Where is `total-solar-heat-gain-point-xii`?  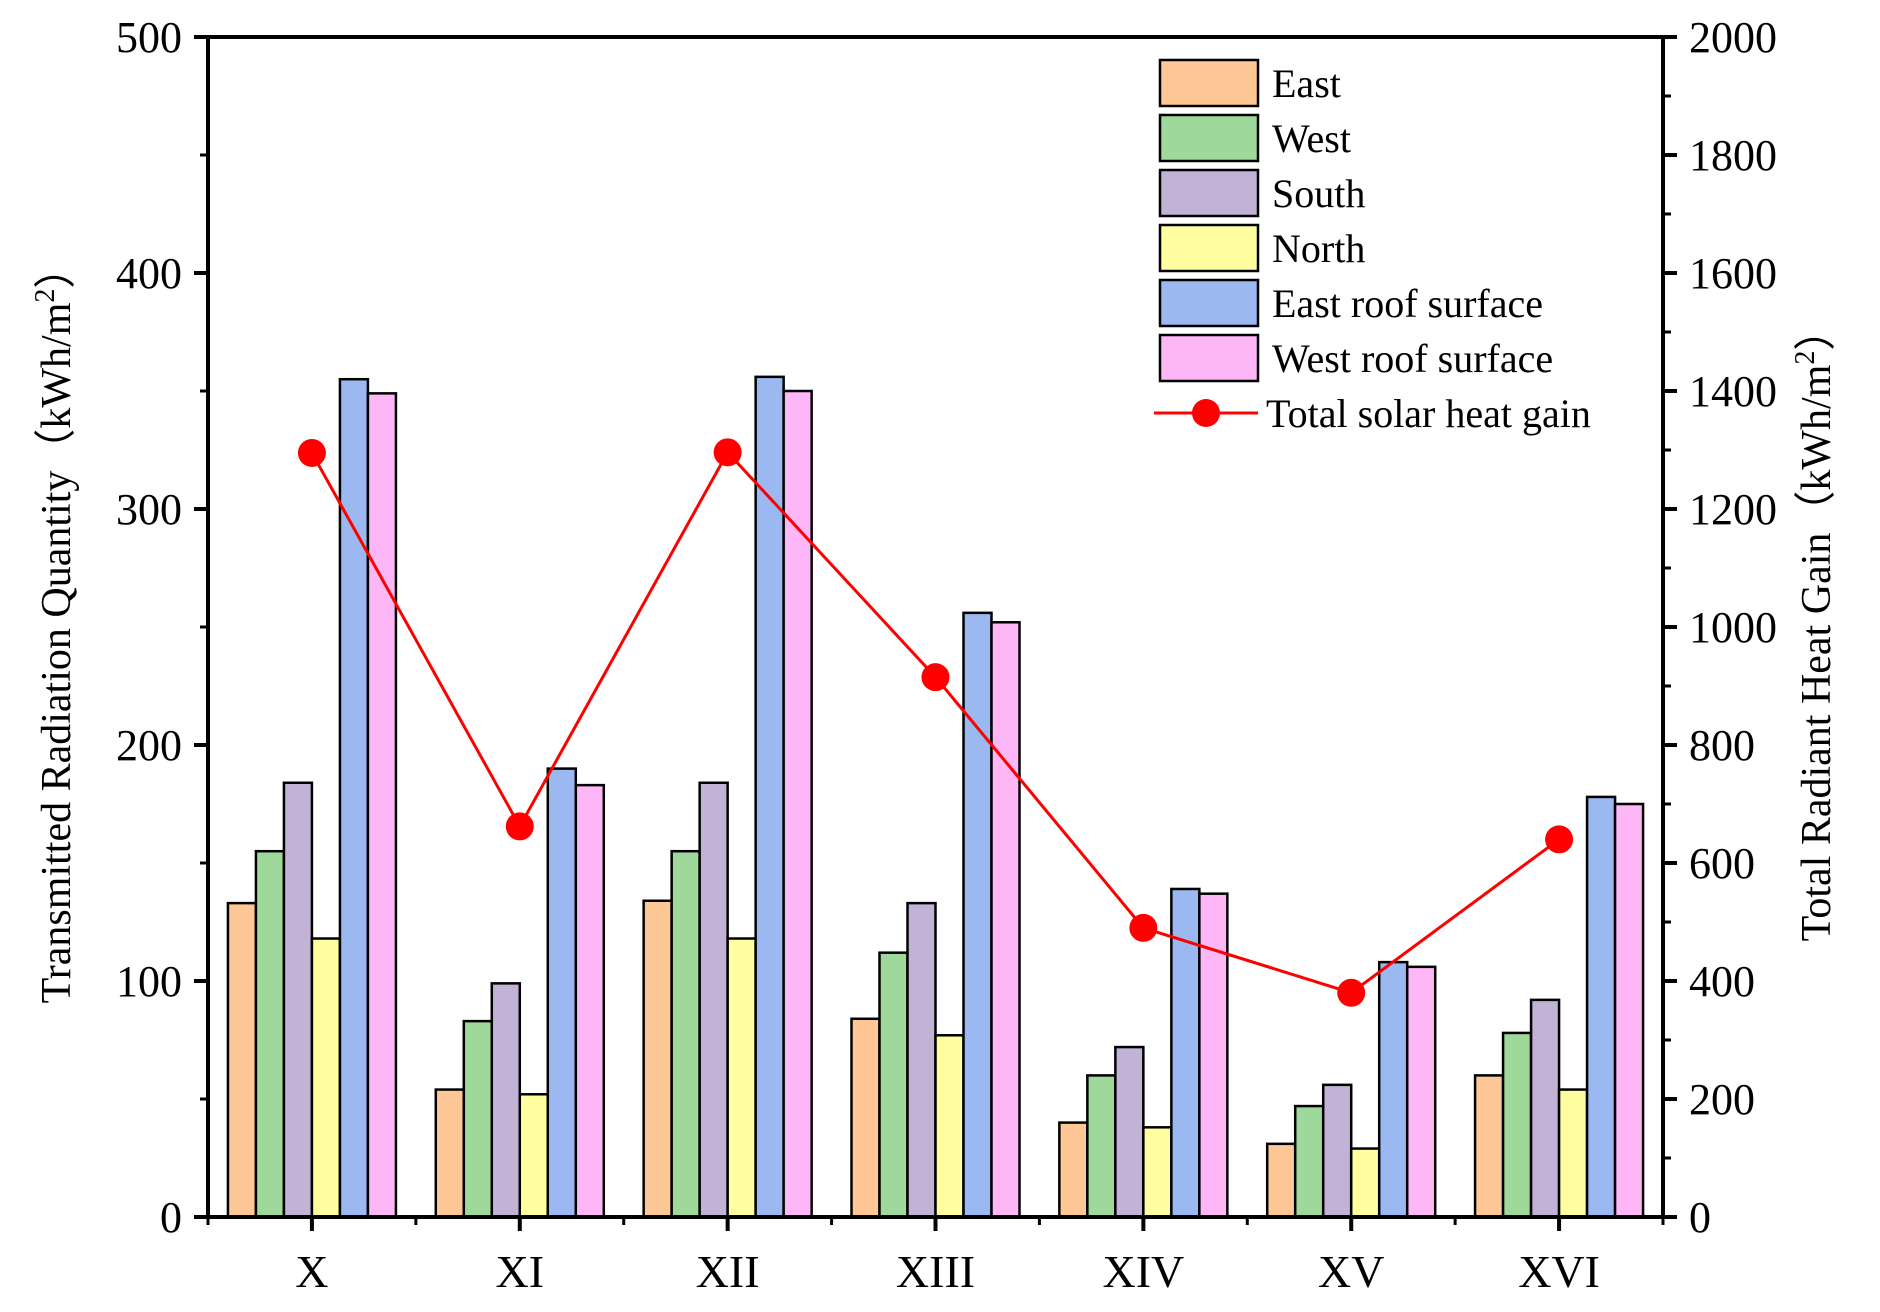 total-solar-heat-gain-point-xii is located at coordinates (727, 452).